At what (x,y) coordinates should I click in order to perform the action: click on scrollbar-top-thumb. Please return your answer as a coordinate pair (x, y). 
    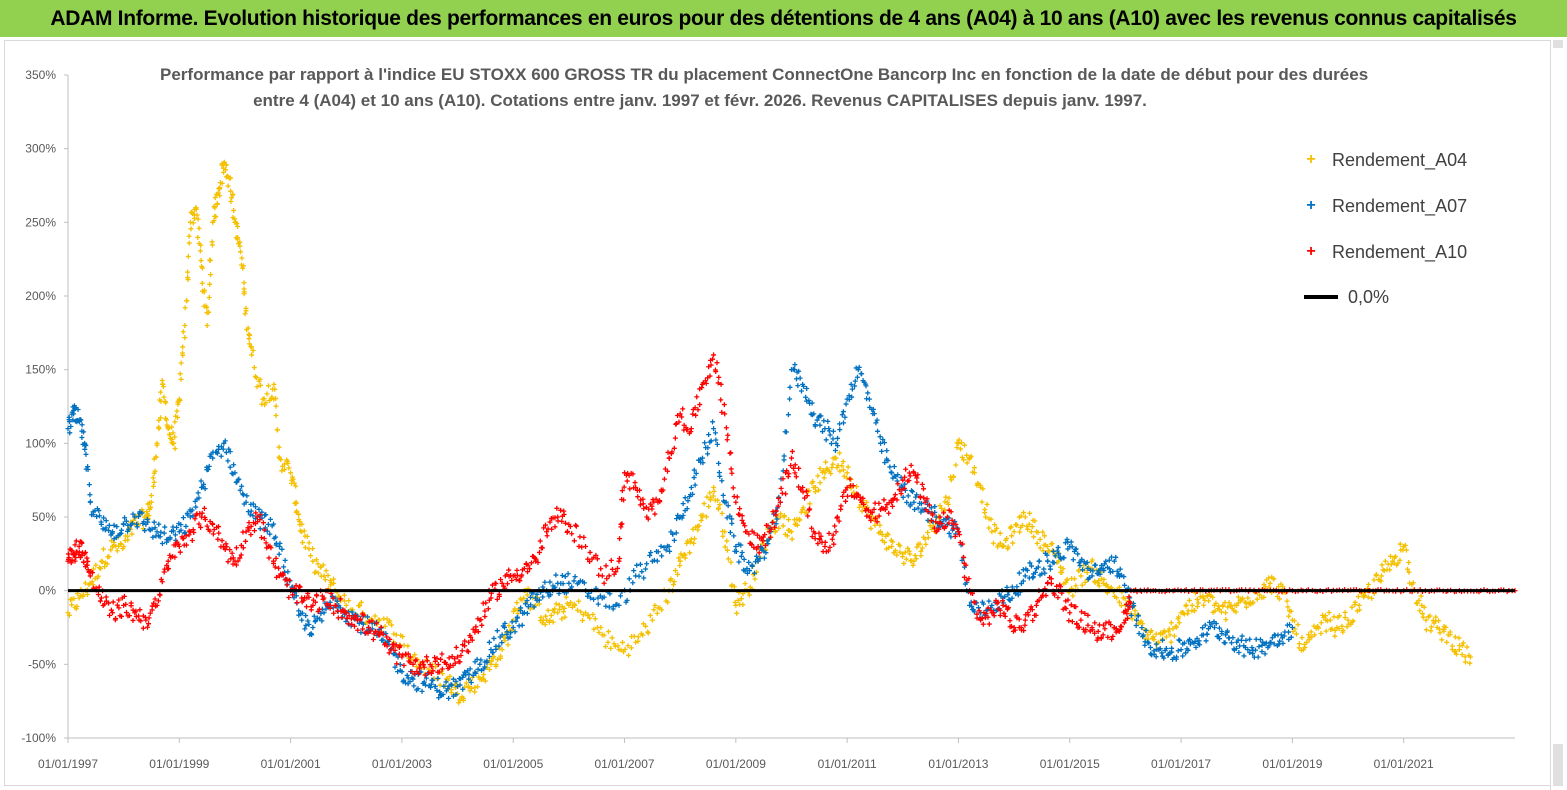
    Looking at the image, I should click on (1558, 44).